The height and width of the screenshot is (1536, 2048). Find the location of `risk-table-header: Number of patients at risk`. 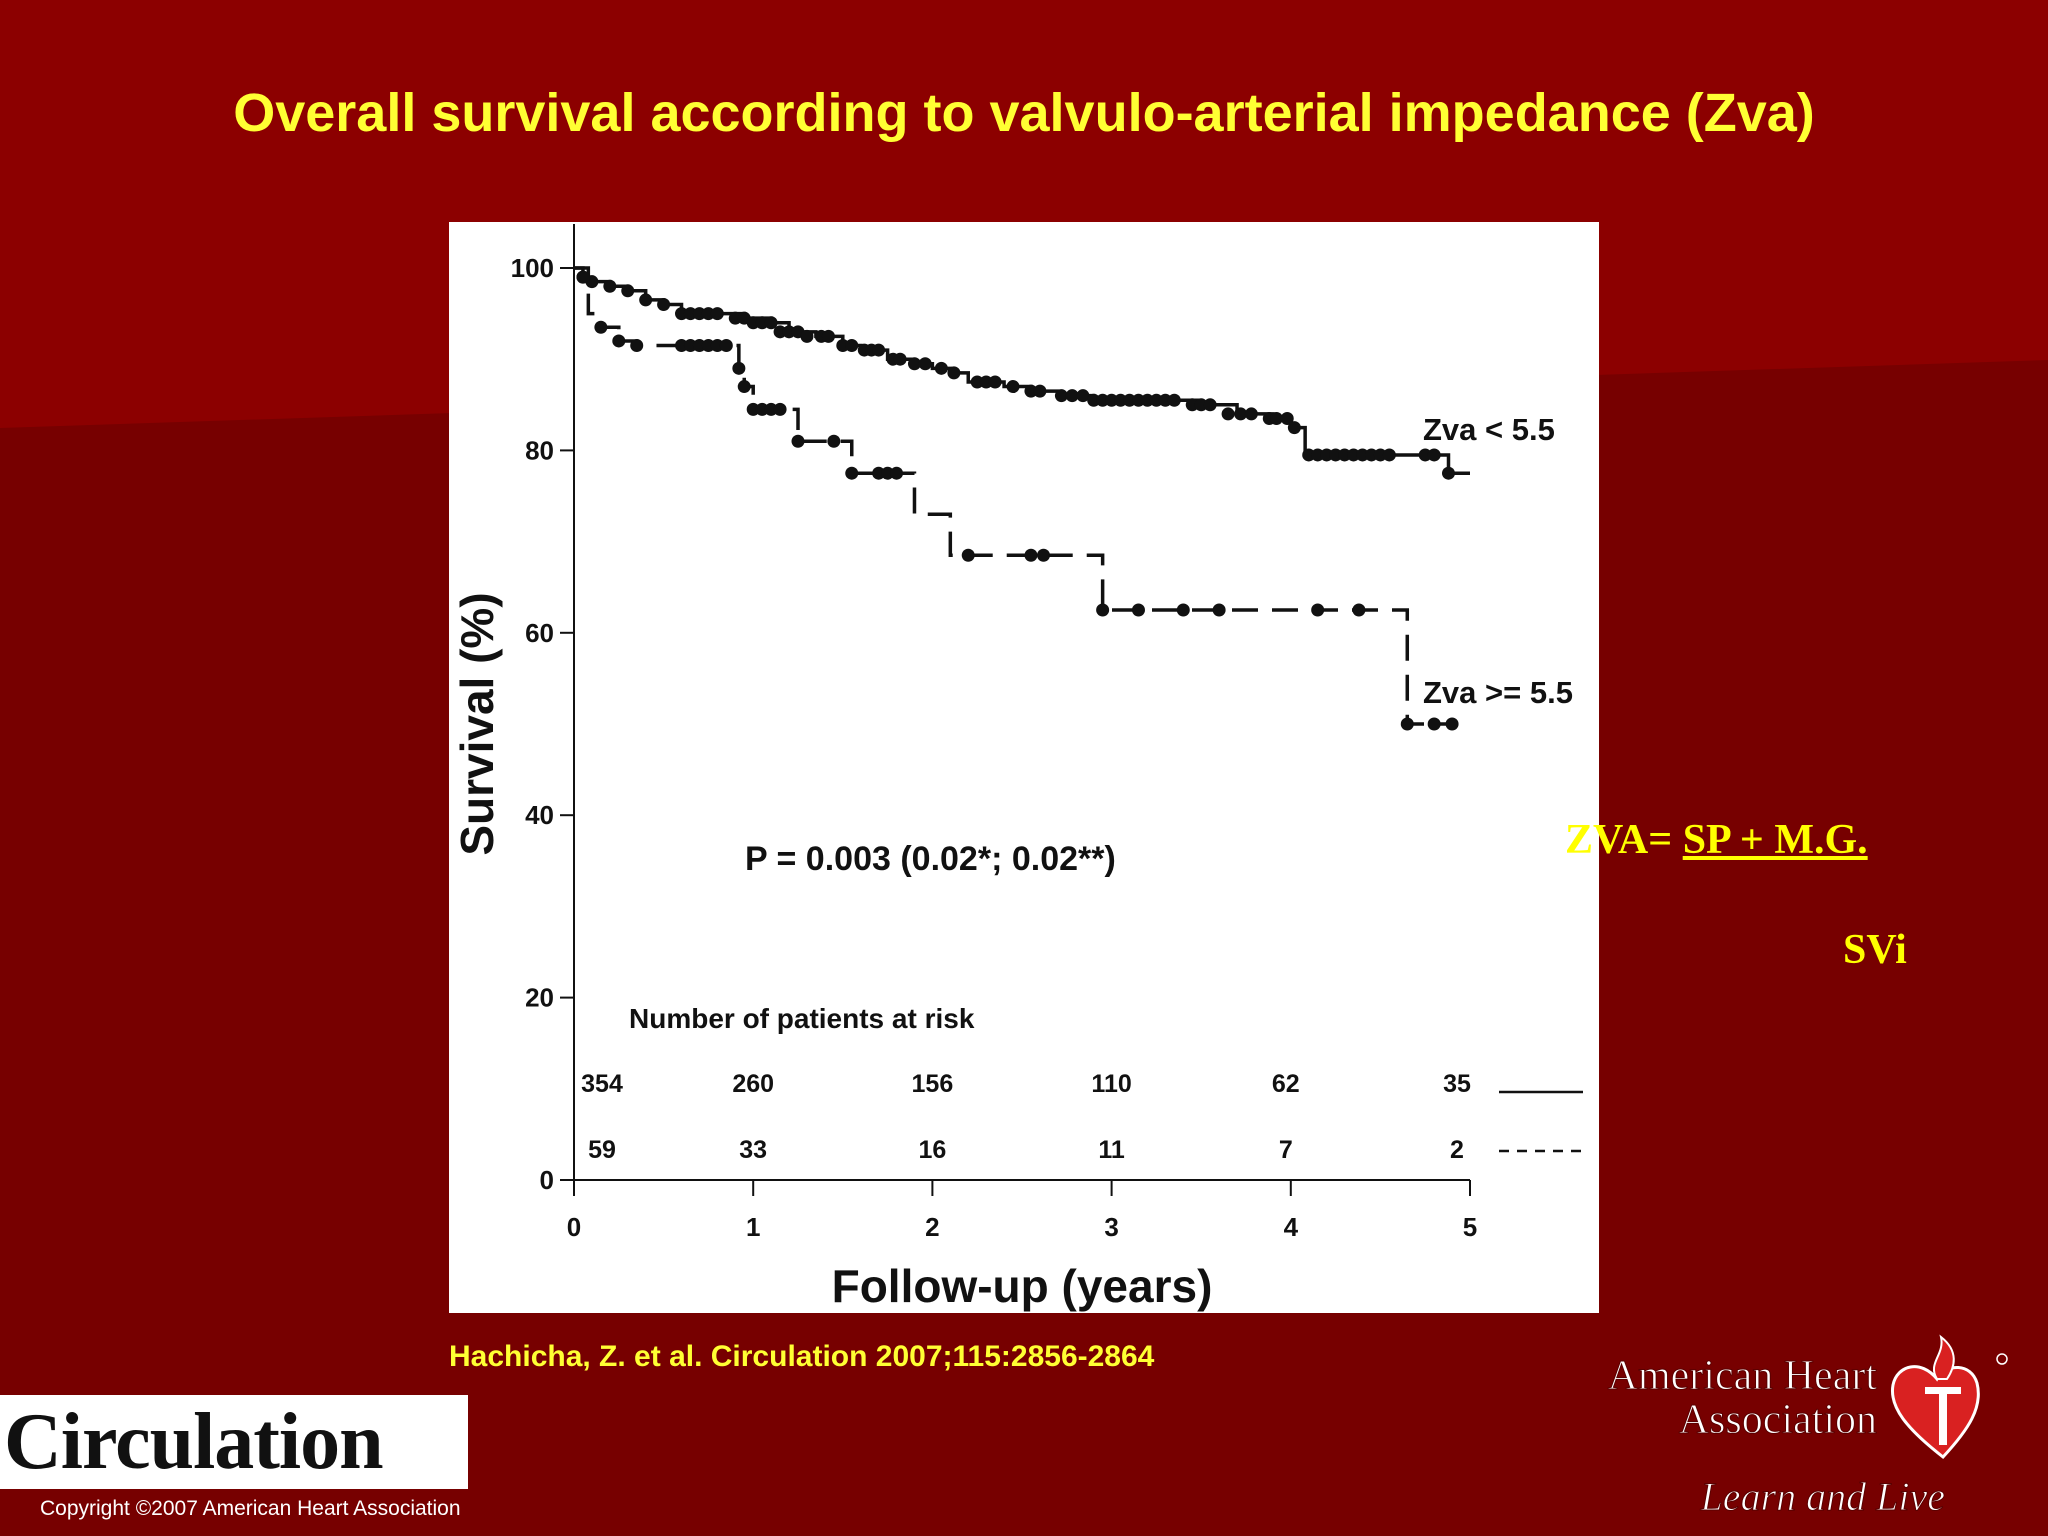

risk-table-header: Number of patients at risk is located at coordinates (802, 1018).